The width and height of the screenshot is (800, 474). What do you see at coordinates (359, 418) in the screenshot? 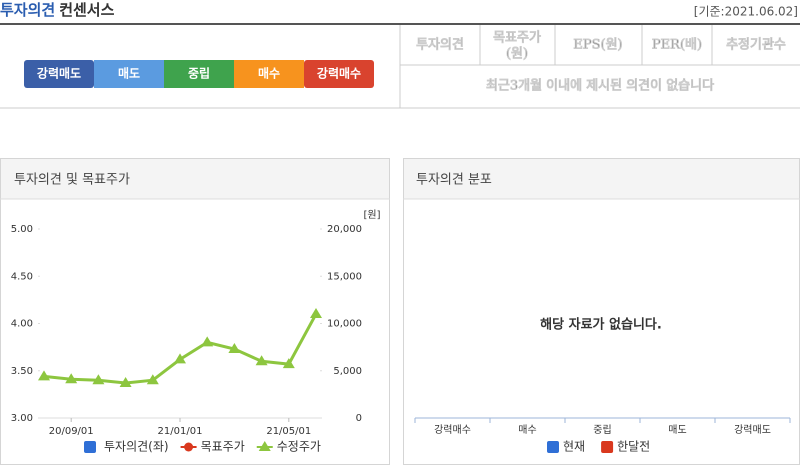
I see `y2-tick-label: 0` at bounding box center [359, 418].